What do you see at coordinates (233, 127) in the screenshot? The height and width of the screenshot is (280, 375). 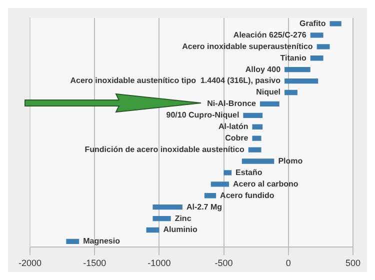 I see `y-tick-label: Al-latón` at bounding box center [233, 127].